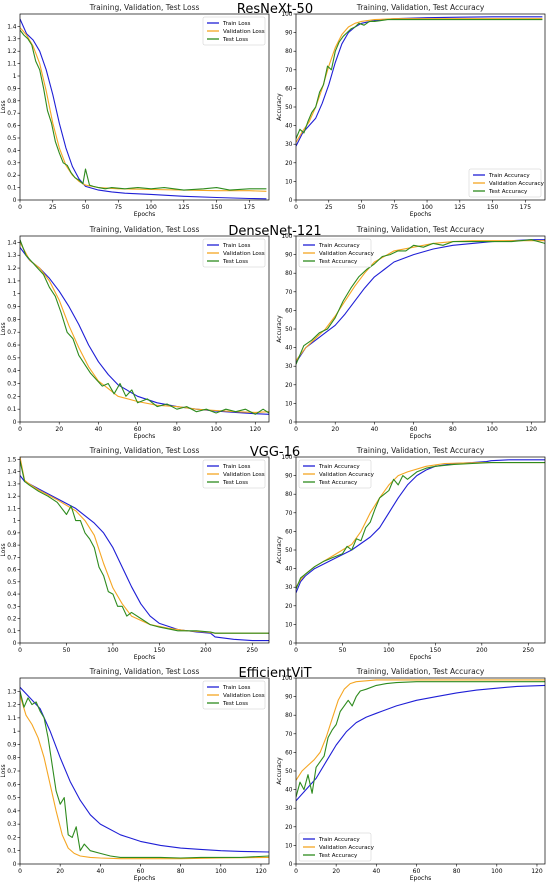 Image resolution: width=550 pixels, height=885 pixels. What do you see at coordinates (420, 7) in the screenshot?
I see `chart-title: Training, Validation, Test Accuracy` at bounding box center [420, 7].